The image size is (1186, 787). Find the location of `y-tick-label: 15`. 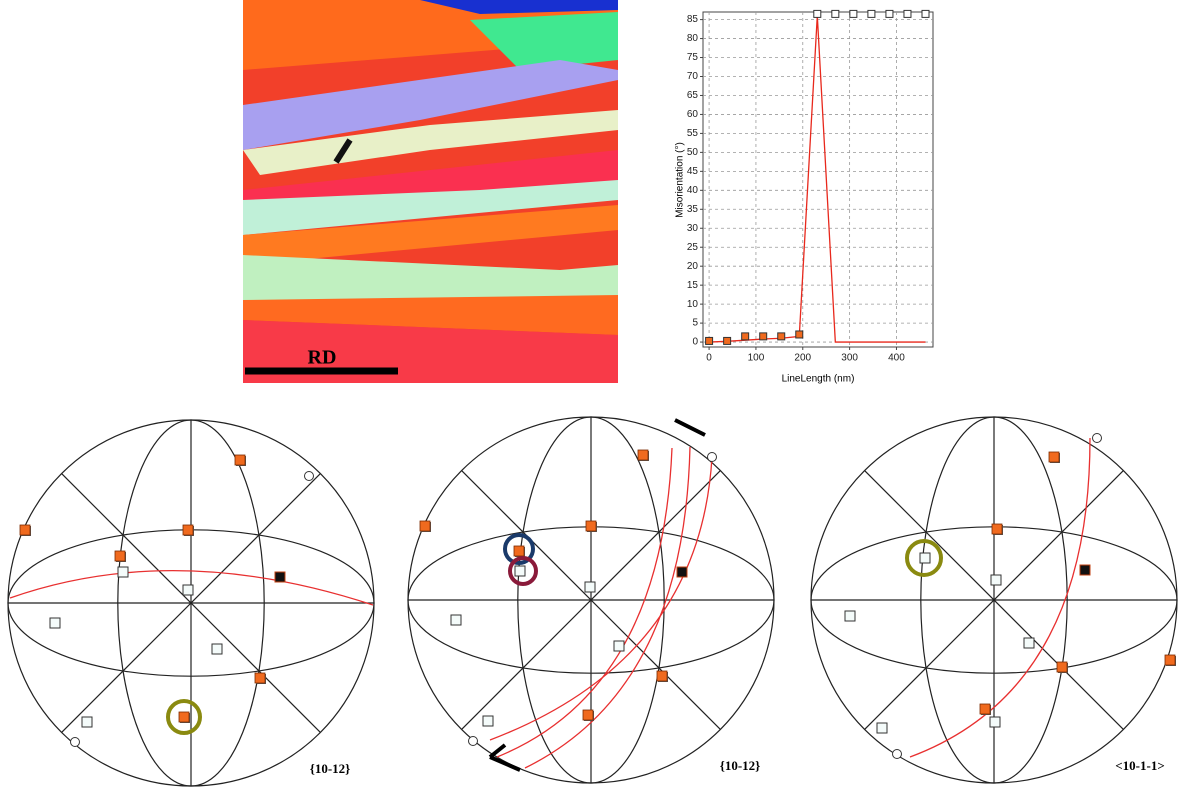

y-tick-label: 15 is located at coordinates (693, 285).